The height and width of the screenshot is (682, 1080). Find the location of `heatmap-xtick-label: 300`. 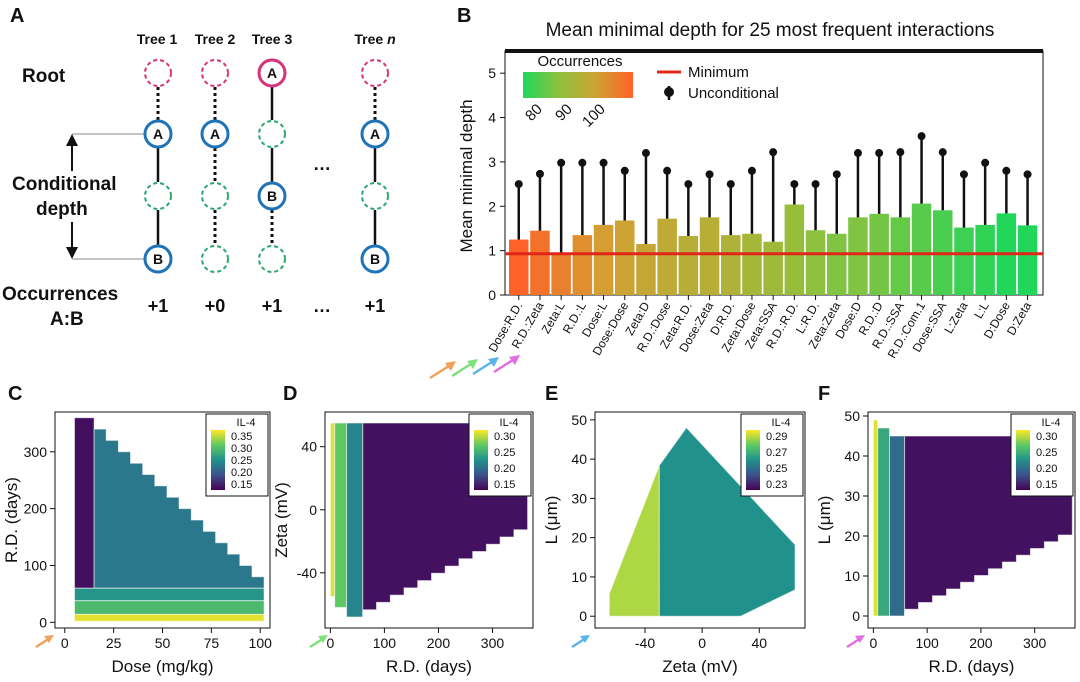

heatmap-xtick-label: 300 is located at coordinates (493, 643).